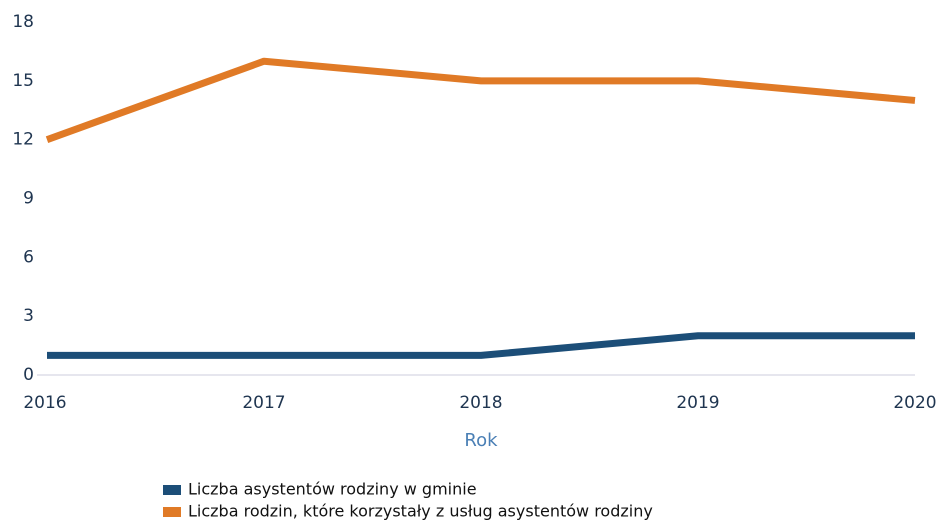 The height and width of the screenshot is (524, 942). What do you see at coordinates (481, 440) in the screenshot?
I see `x-axis-title: Rok` at bounding box center [481, 440].